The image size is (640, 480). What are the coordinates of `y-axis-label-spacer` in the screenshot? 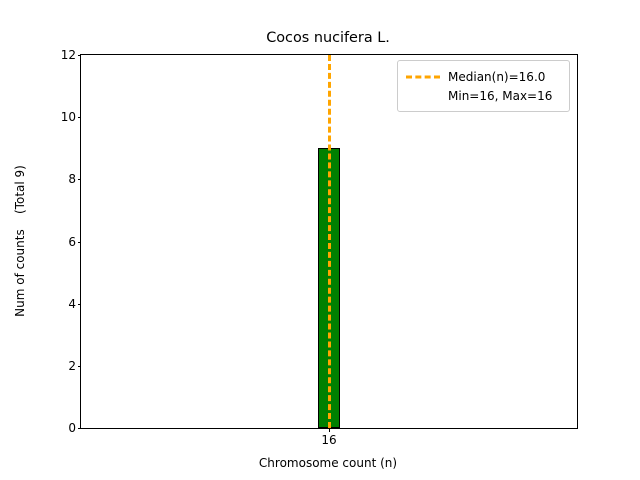 It's located at (20, 221).